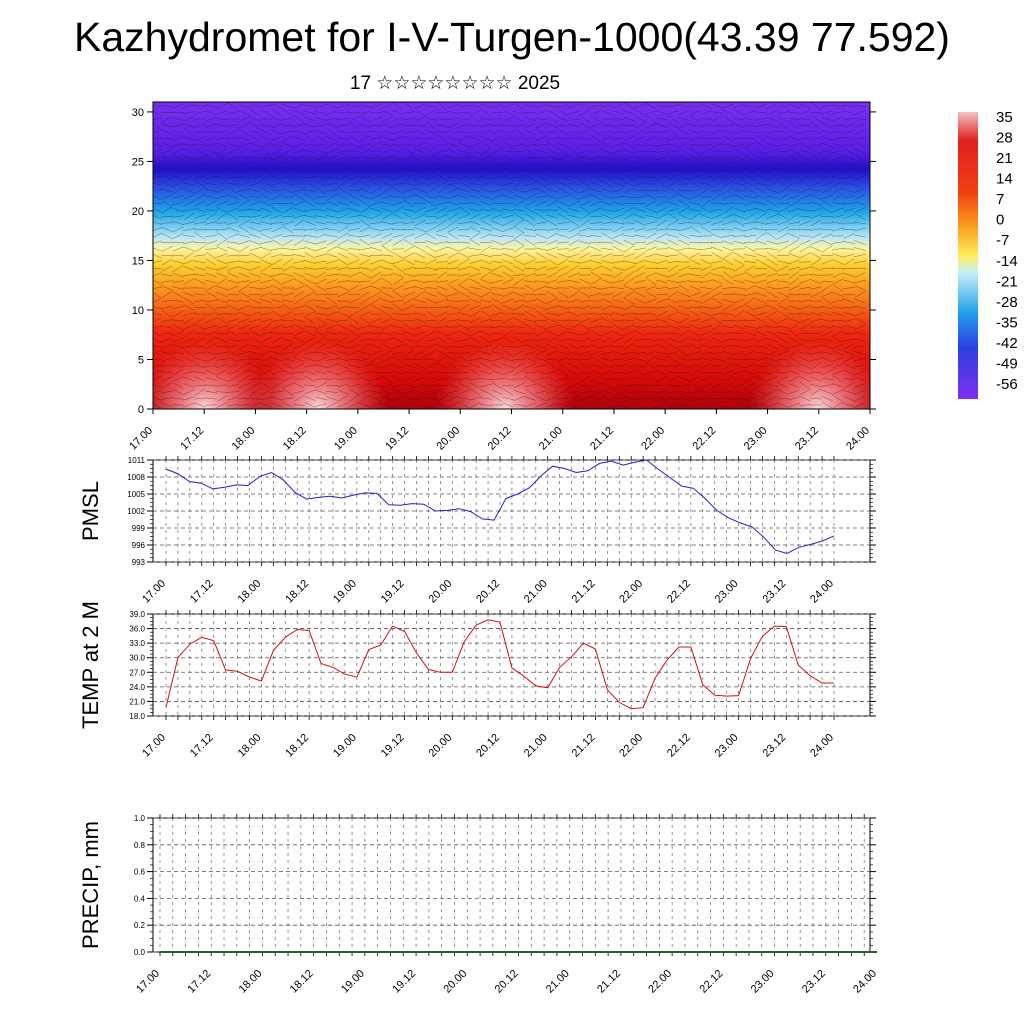  Describe the element at coordinates (251, 982) in the screenshot. I see `x-tick-label: 18.00` at that location.